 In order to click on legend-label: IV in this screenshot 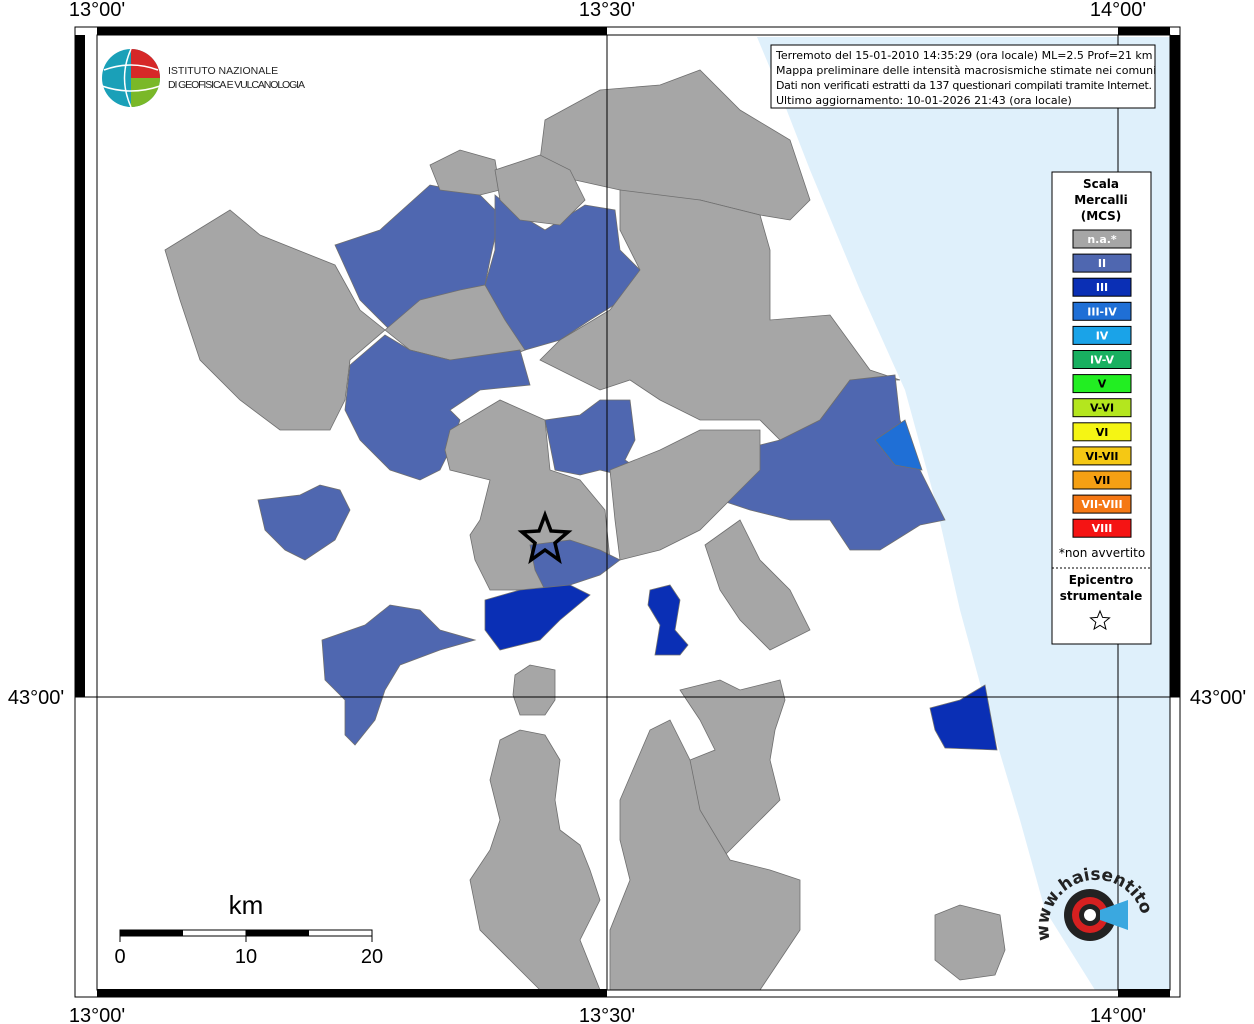, I will do `click(1102, 335)`.